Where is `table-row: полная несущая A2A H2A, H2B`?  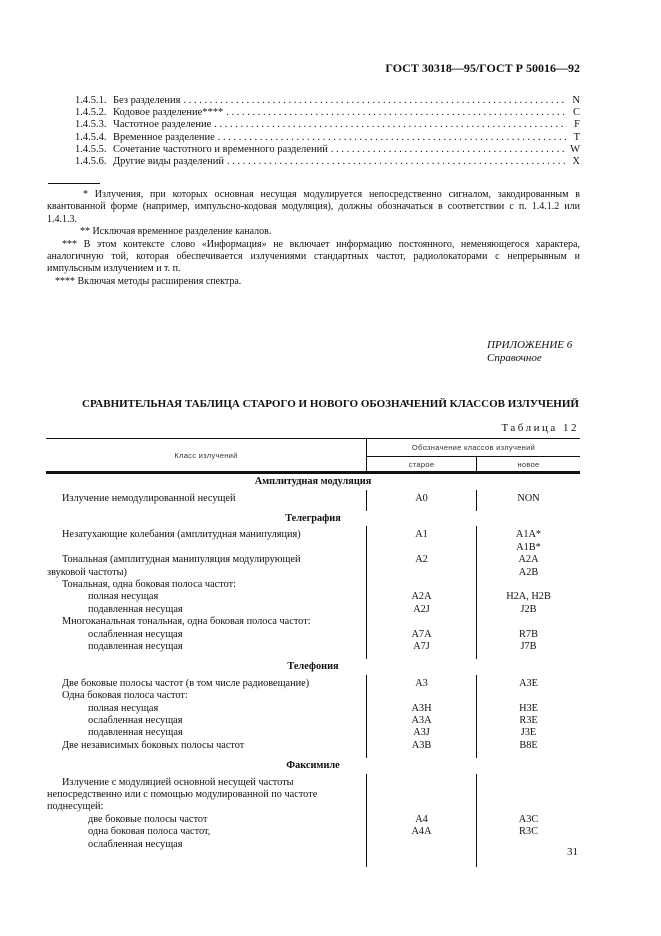 table-row: полная несущая A2A H2A, H2B is located at coordinates (313, 597).